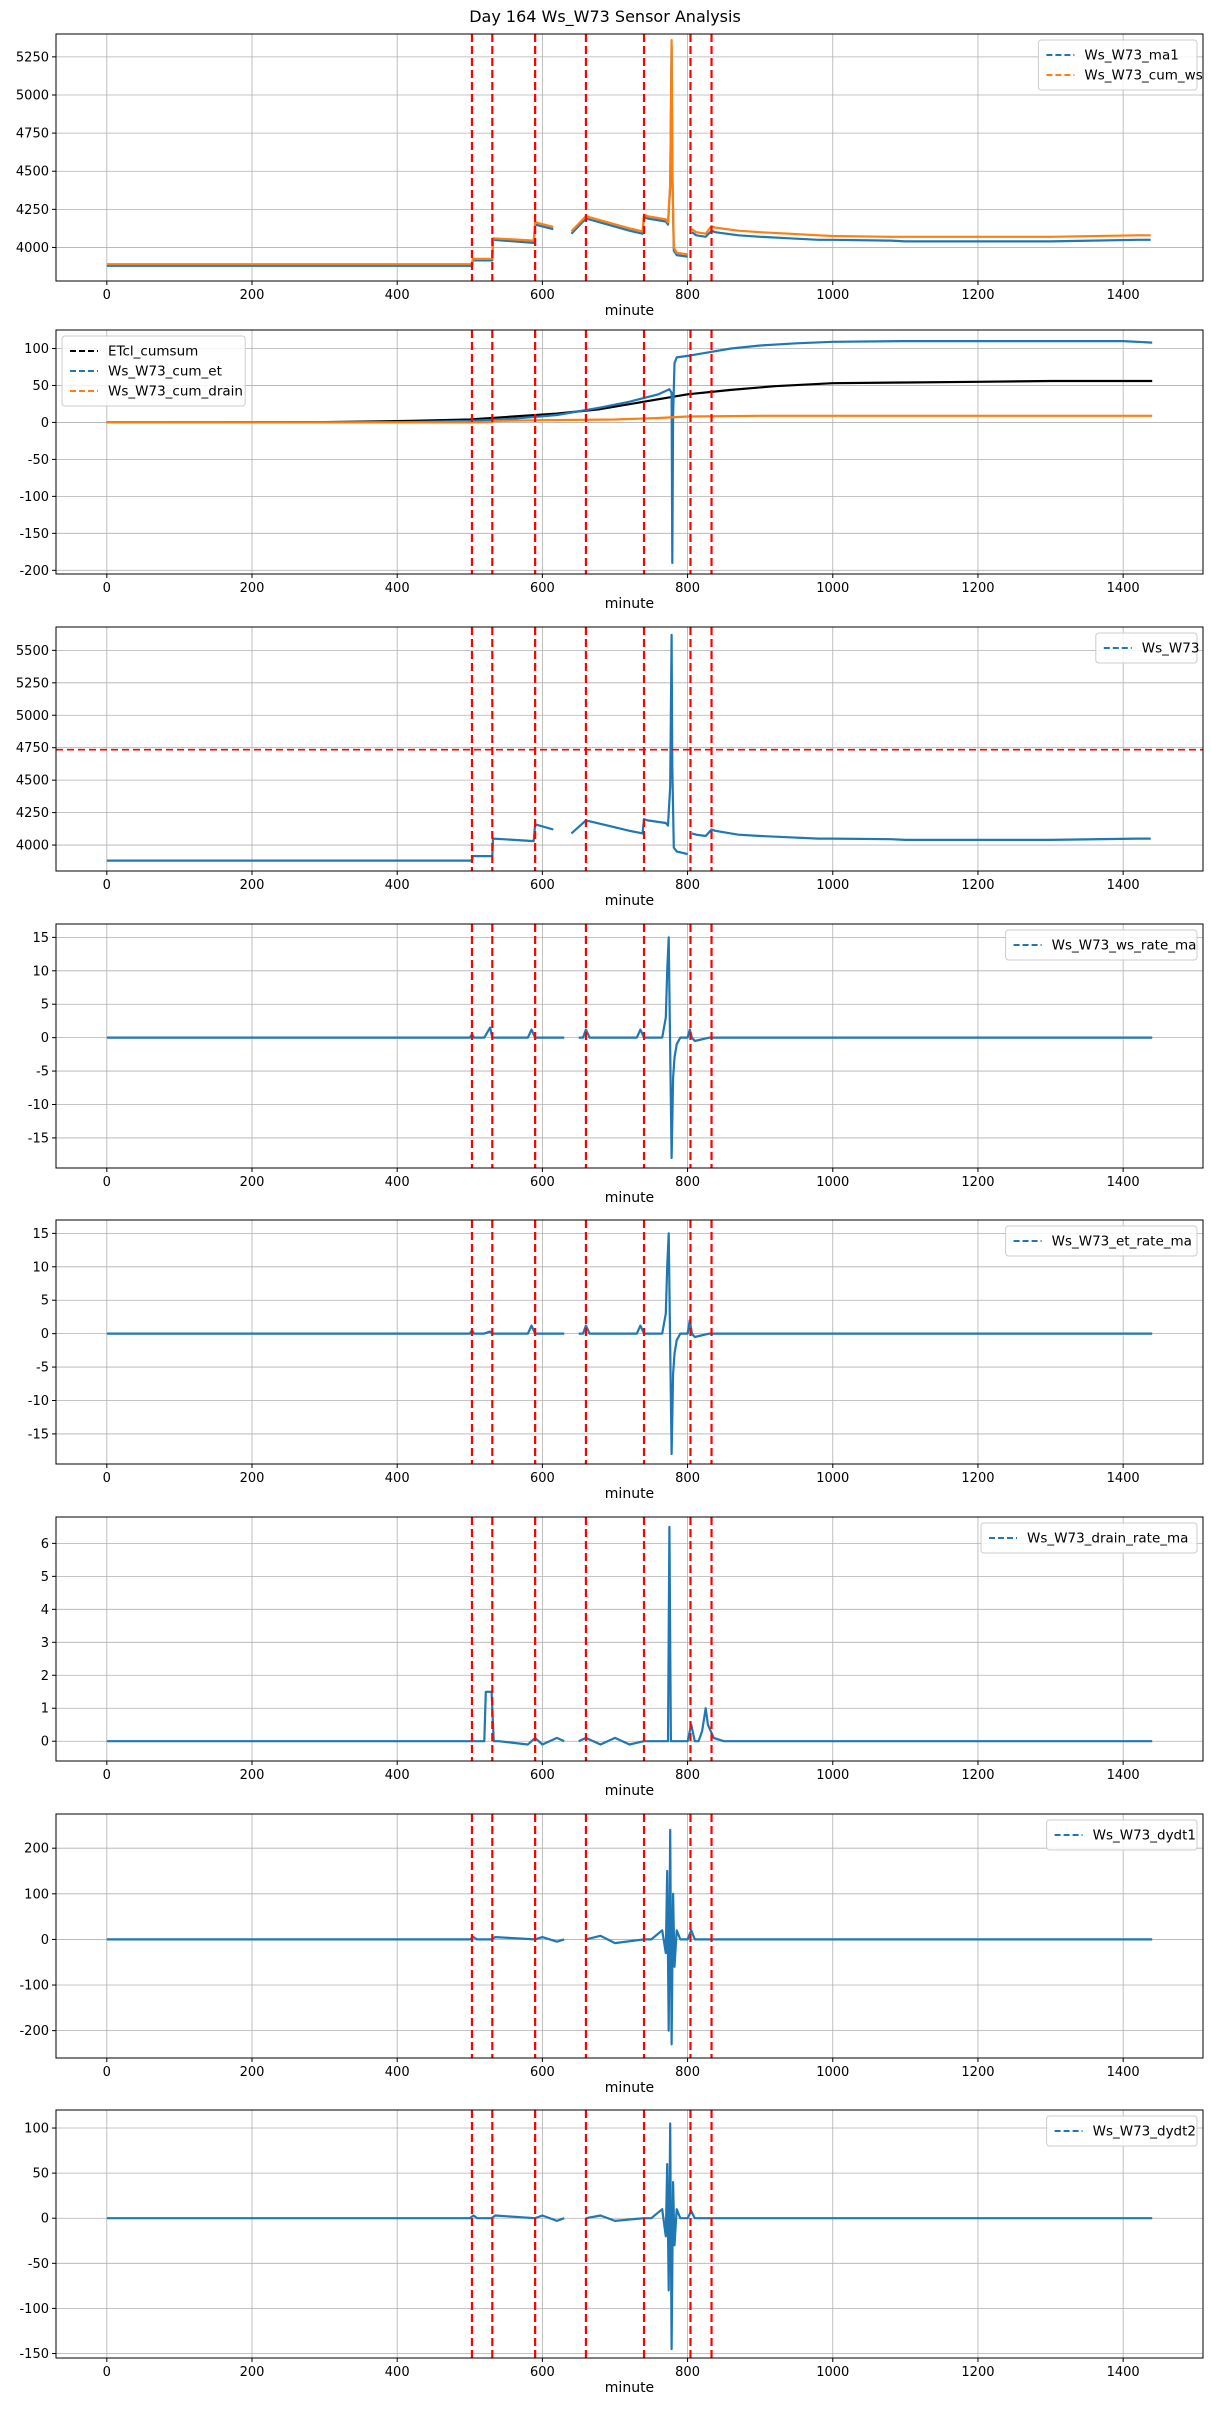  I want to click on series-line-Ws_W73_cum_drain, so click(629, 419).